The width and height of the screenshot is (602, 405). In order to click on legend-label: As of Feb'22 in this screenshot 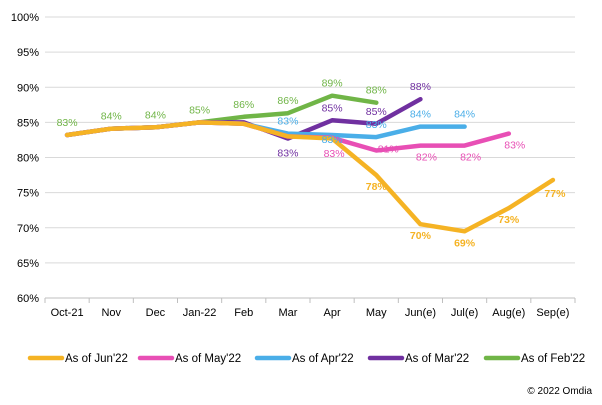, I will do `click(553, 359)`.